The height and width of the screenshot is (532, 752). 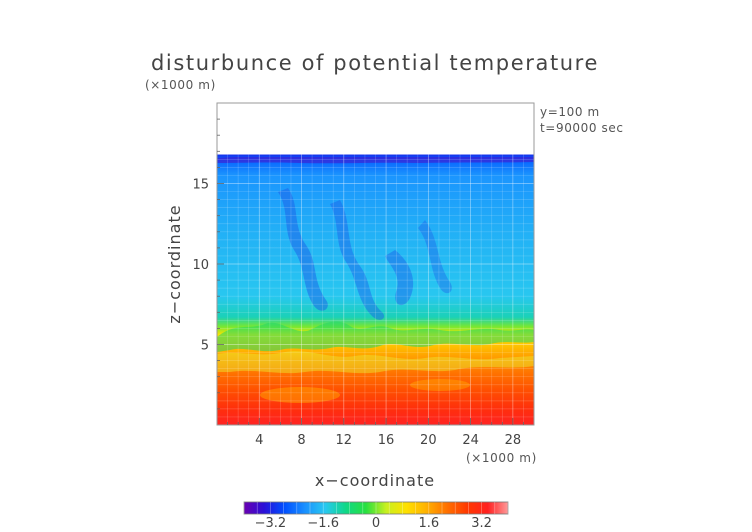 What do you see at coordinates (174, 263) in the screenshot?
I see `y-axis-label: z−coordinate` at bounding box center [174, 263].